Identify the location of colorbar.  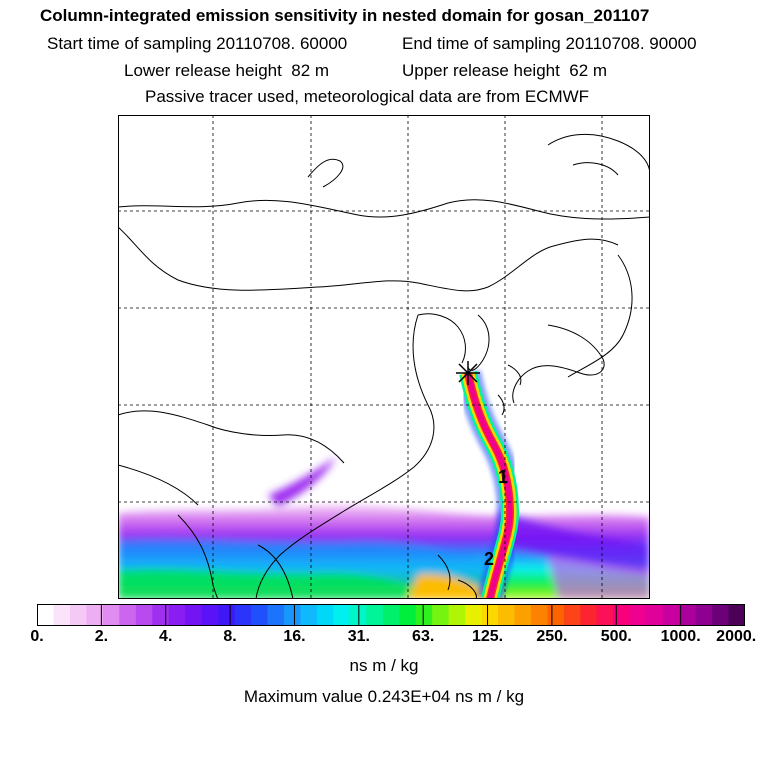
(391, 615).